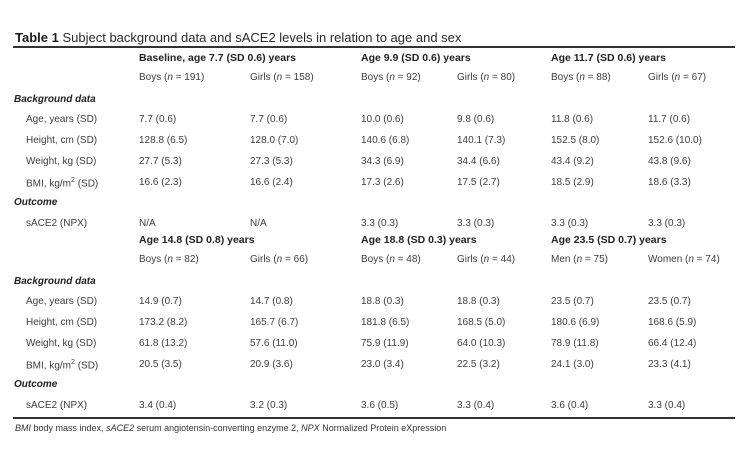  Describe the element at coordinates (279, 259) in the screenshot. I see `subgroup-header: Girls (n = 66)` at that location.